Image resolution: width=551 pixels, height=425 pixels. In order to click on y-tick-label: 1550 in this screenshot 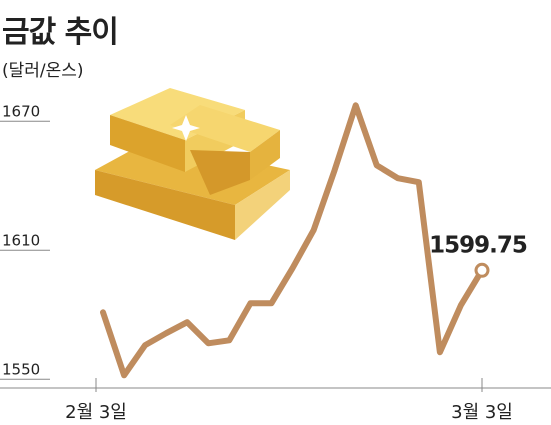, I will do `click(21, 369)`.